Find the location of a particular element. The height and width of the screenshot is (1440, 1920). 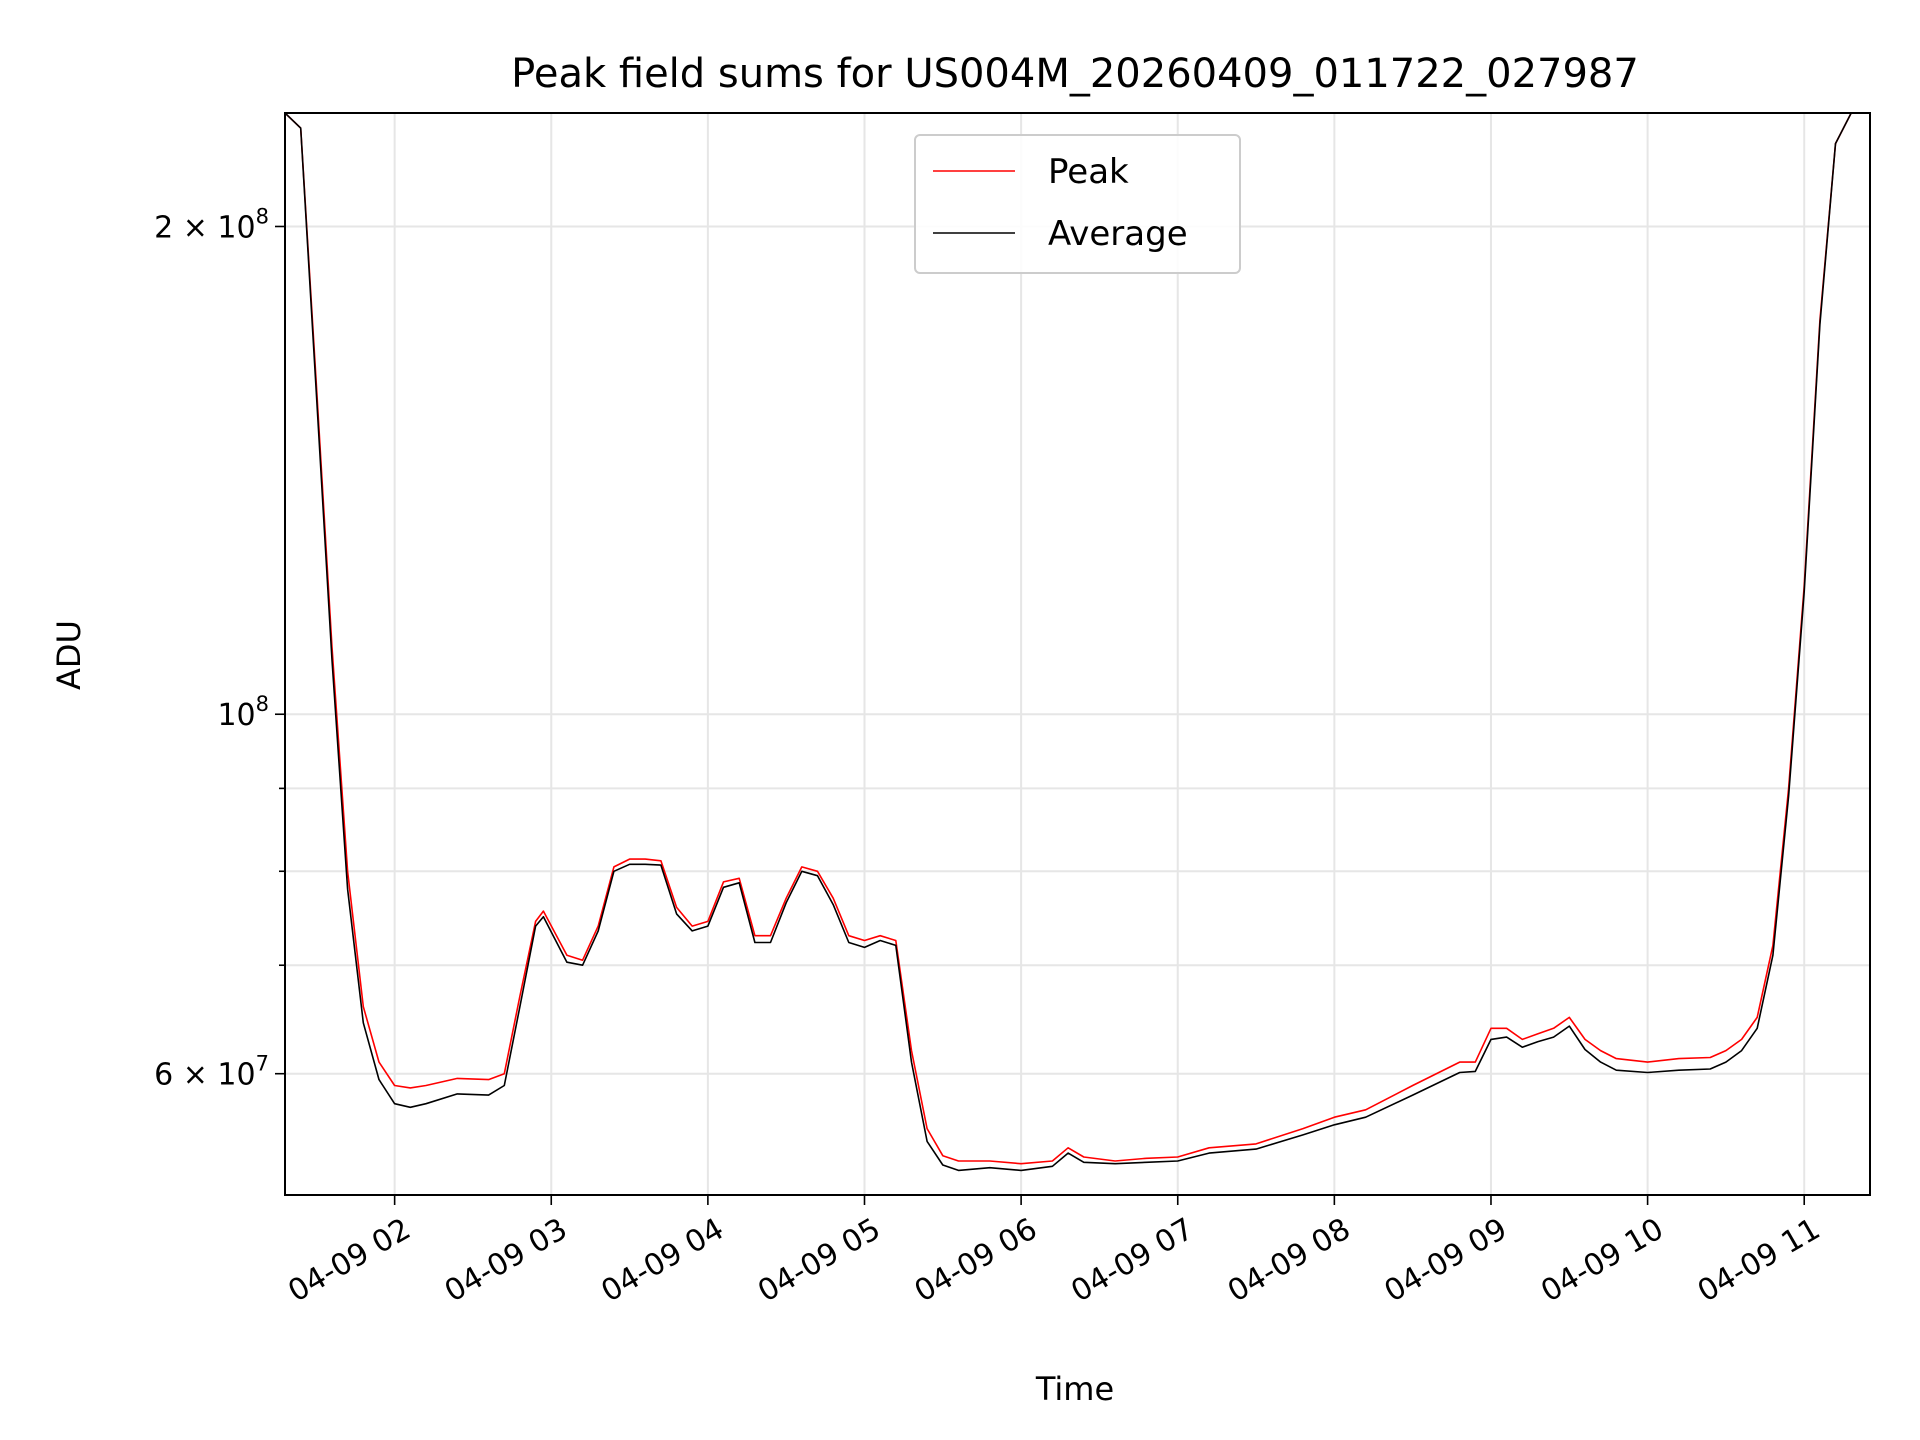

legend: Peak Average is located at coordinates (1077, 204).